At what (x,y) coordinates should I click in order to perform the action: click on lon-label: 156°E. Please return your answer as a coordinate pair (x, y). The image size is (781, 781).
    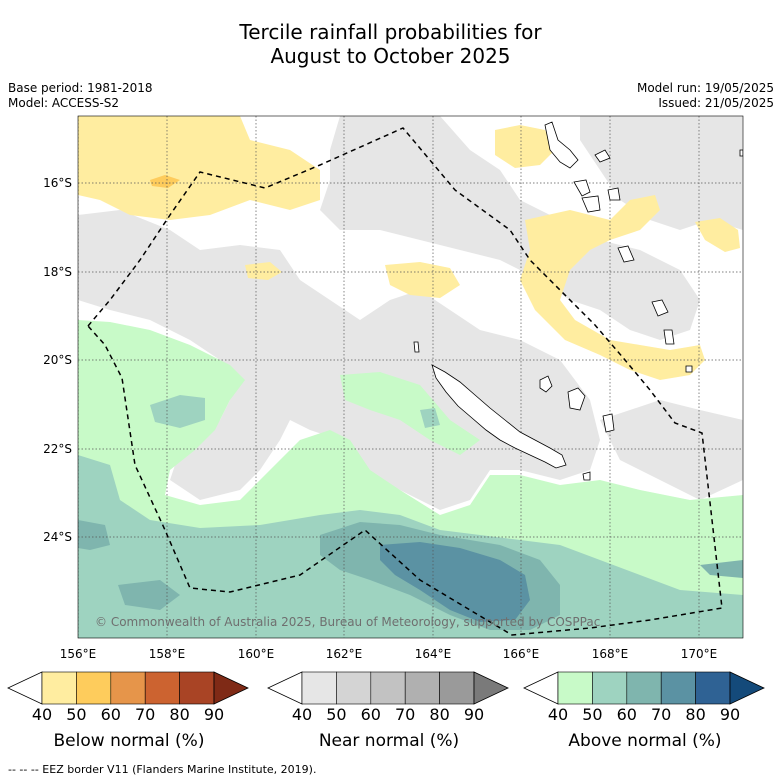
    Looking at the image, I should click on (78, 654).